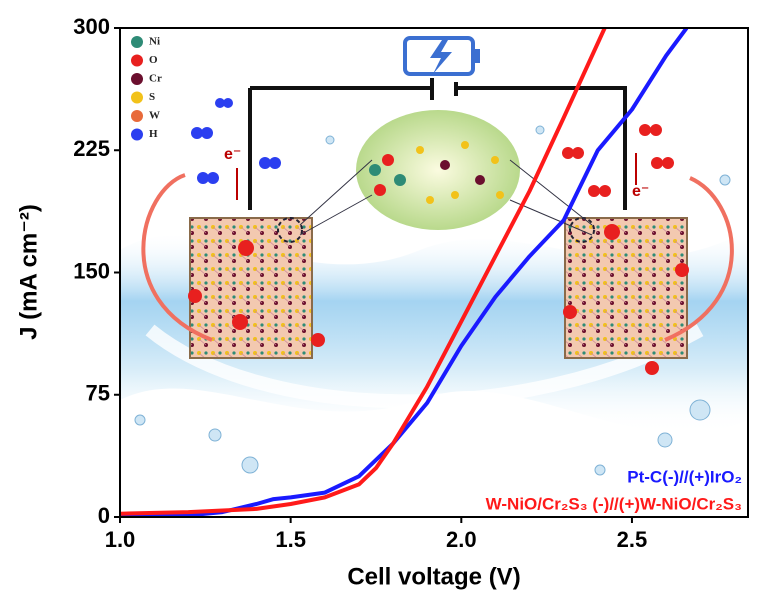 Image resolution: width=775 pixels, height=606 pixels. Describe the element at coordinates (476, 56) in the screenshot. I see `battery-cap` at that location.